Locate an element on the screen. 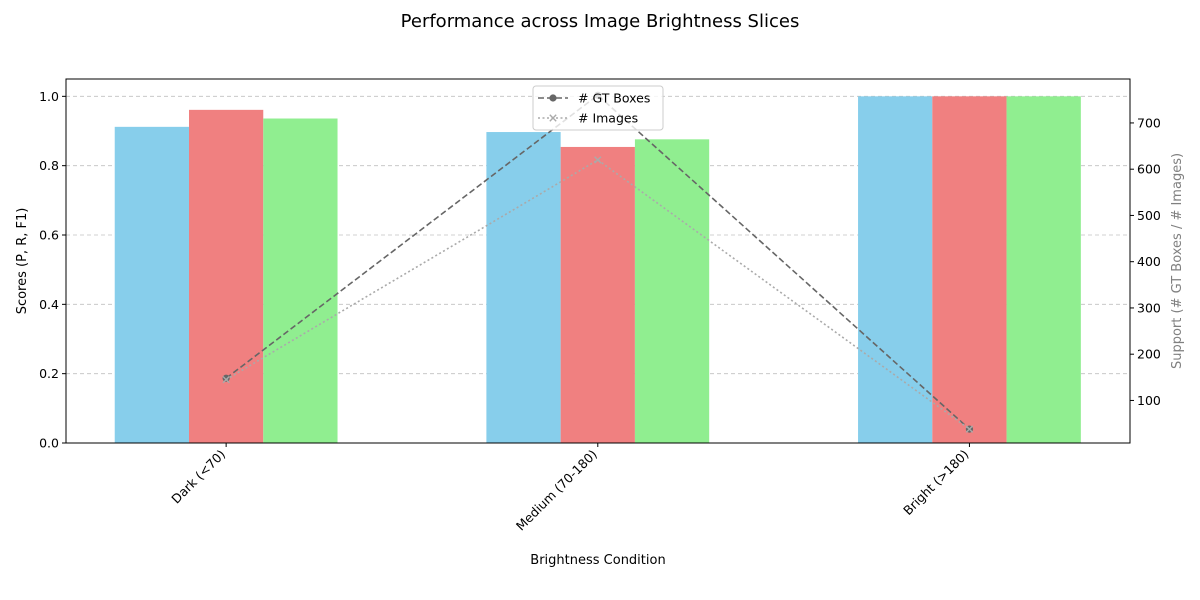 This screenshot has height=600, width=1200. y-tick-label-right: 600 is located at coordinates (1149, 169).